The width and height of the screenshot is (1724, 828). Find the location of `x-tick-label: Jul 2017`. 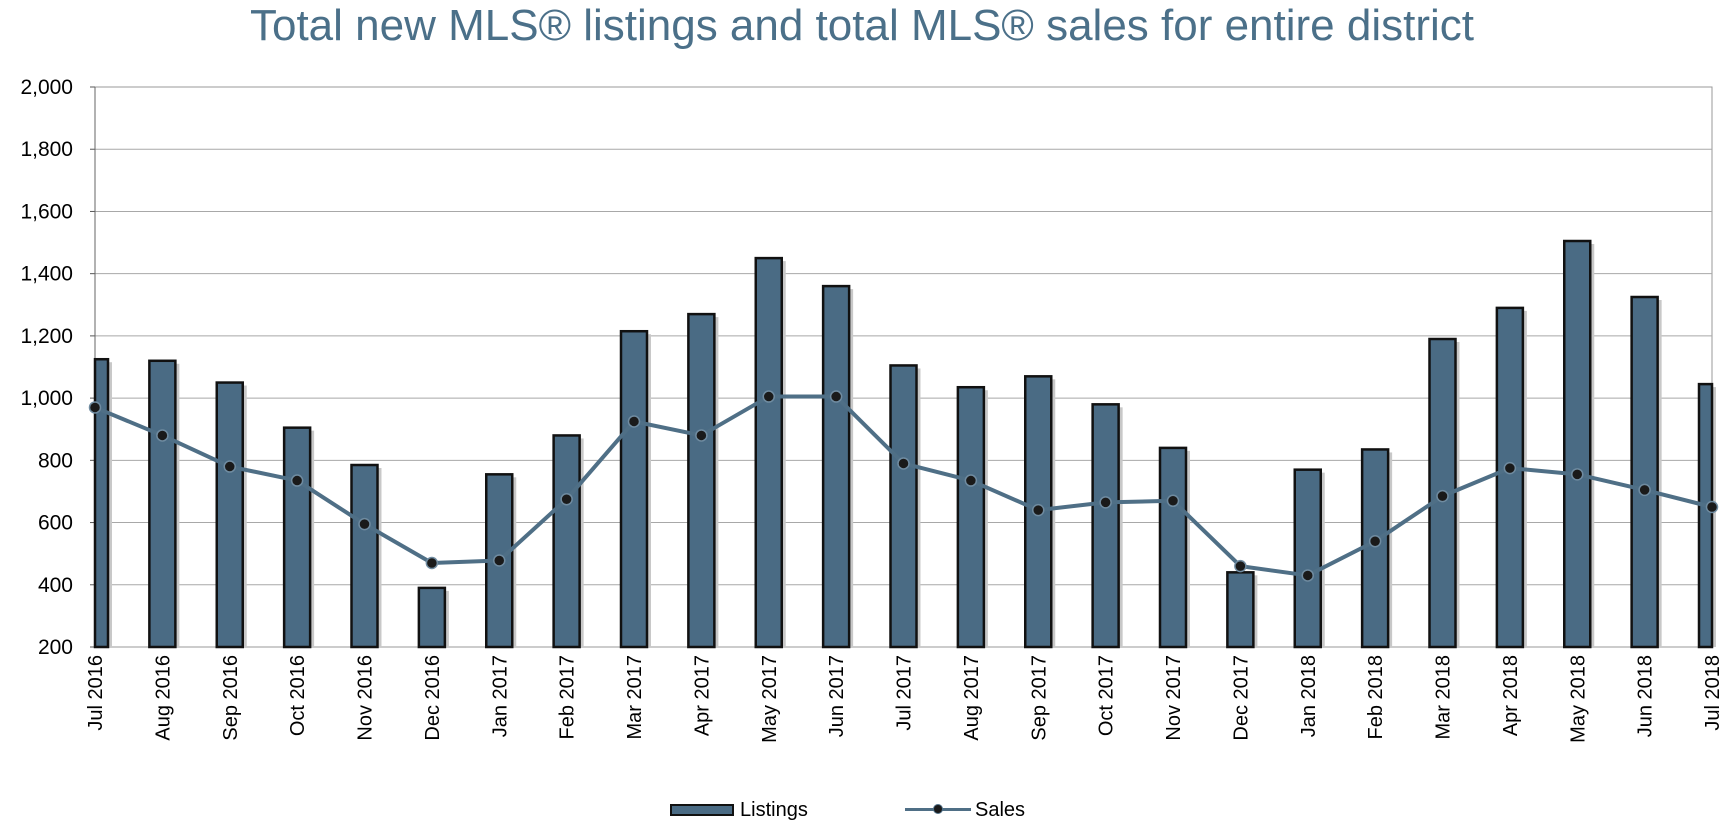

x-tick-label: Jul 2017 is located at coordinates (905, 693).